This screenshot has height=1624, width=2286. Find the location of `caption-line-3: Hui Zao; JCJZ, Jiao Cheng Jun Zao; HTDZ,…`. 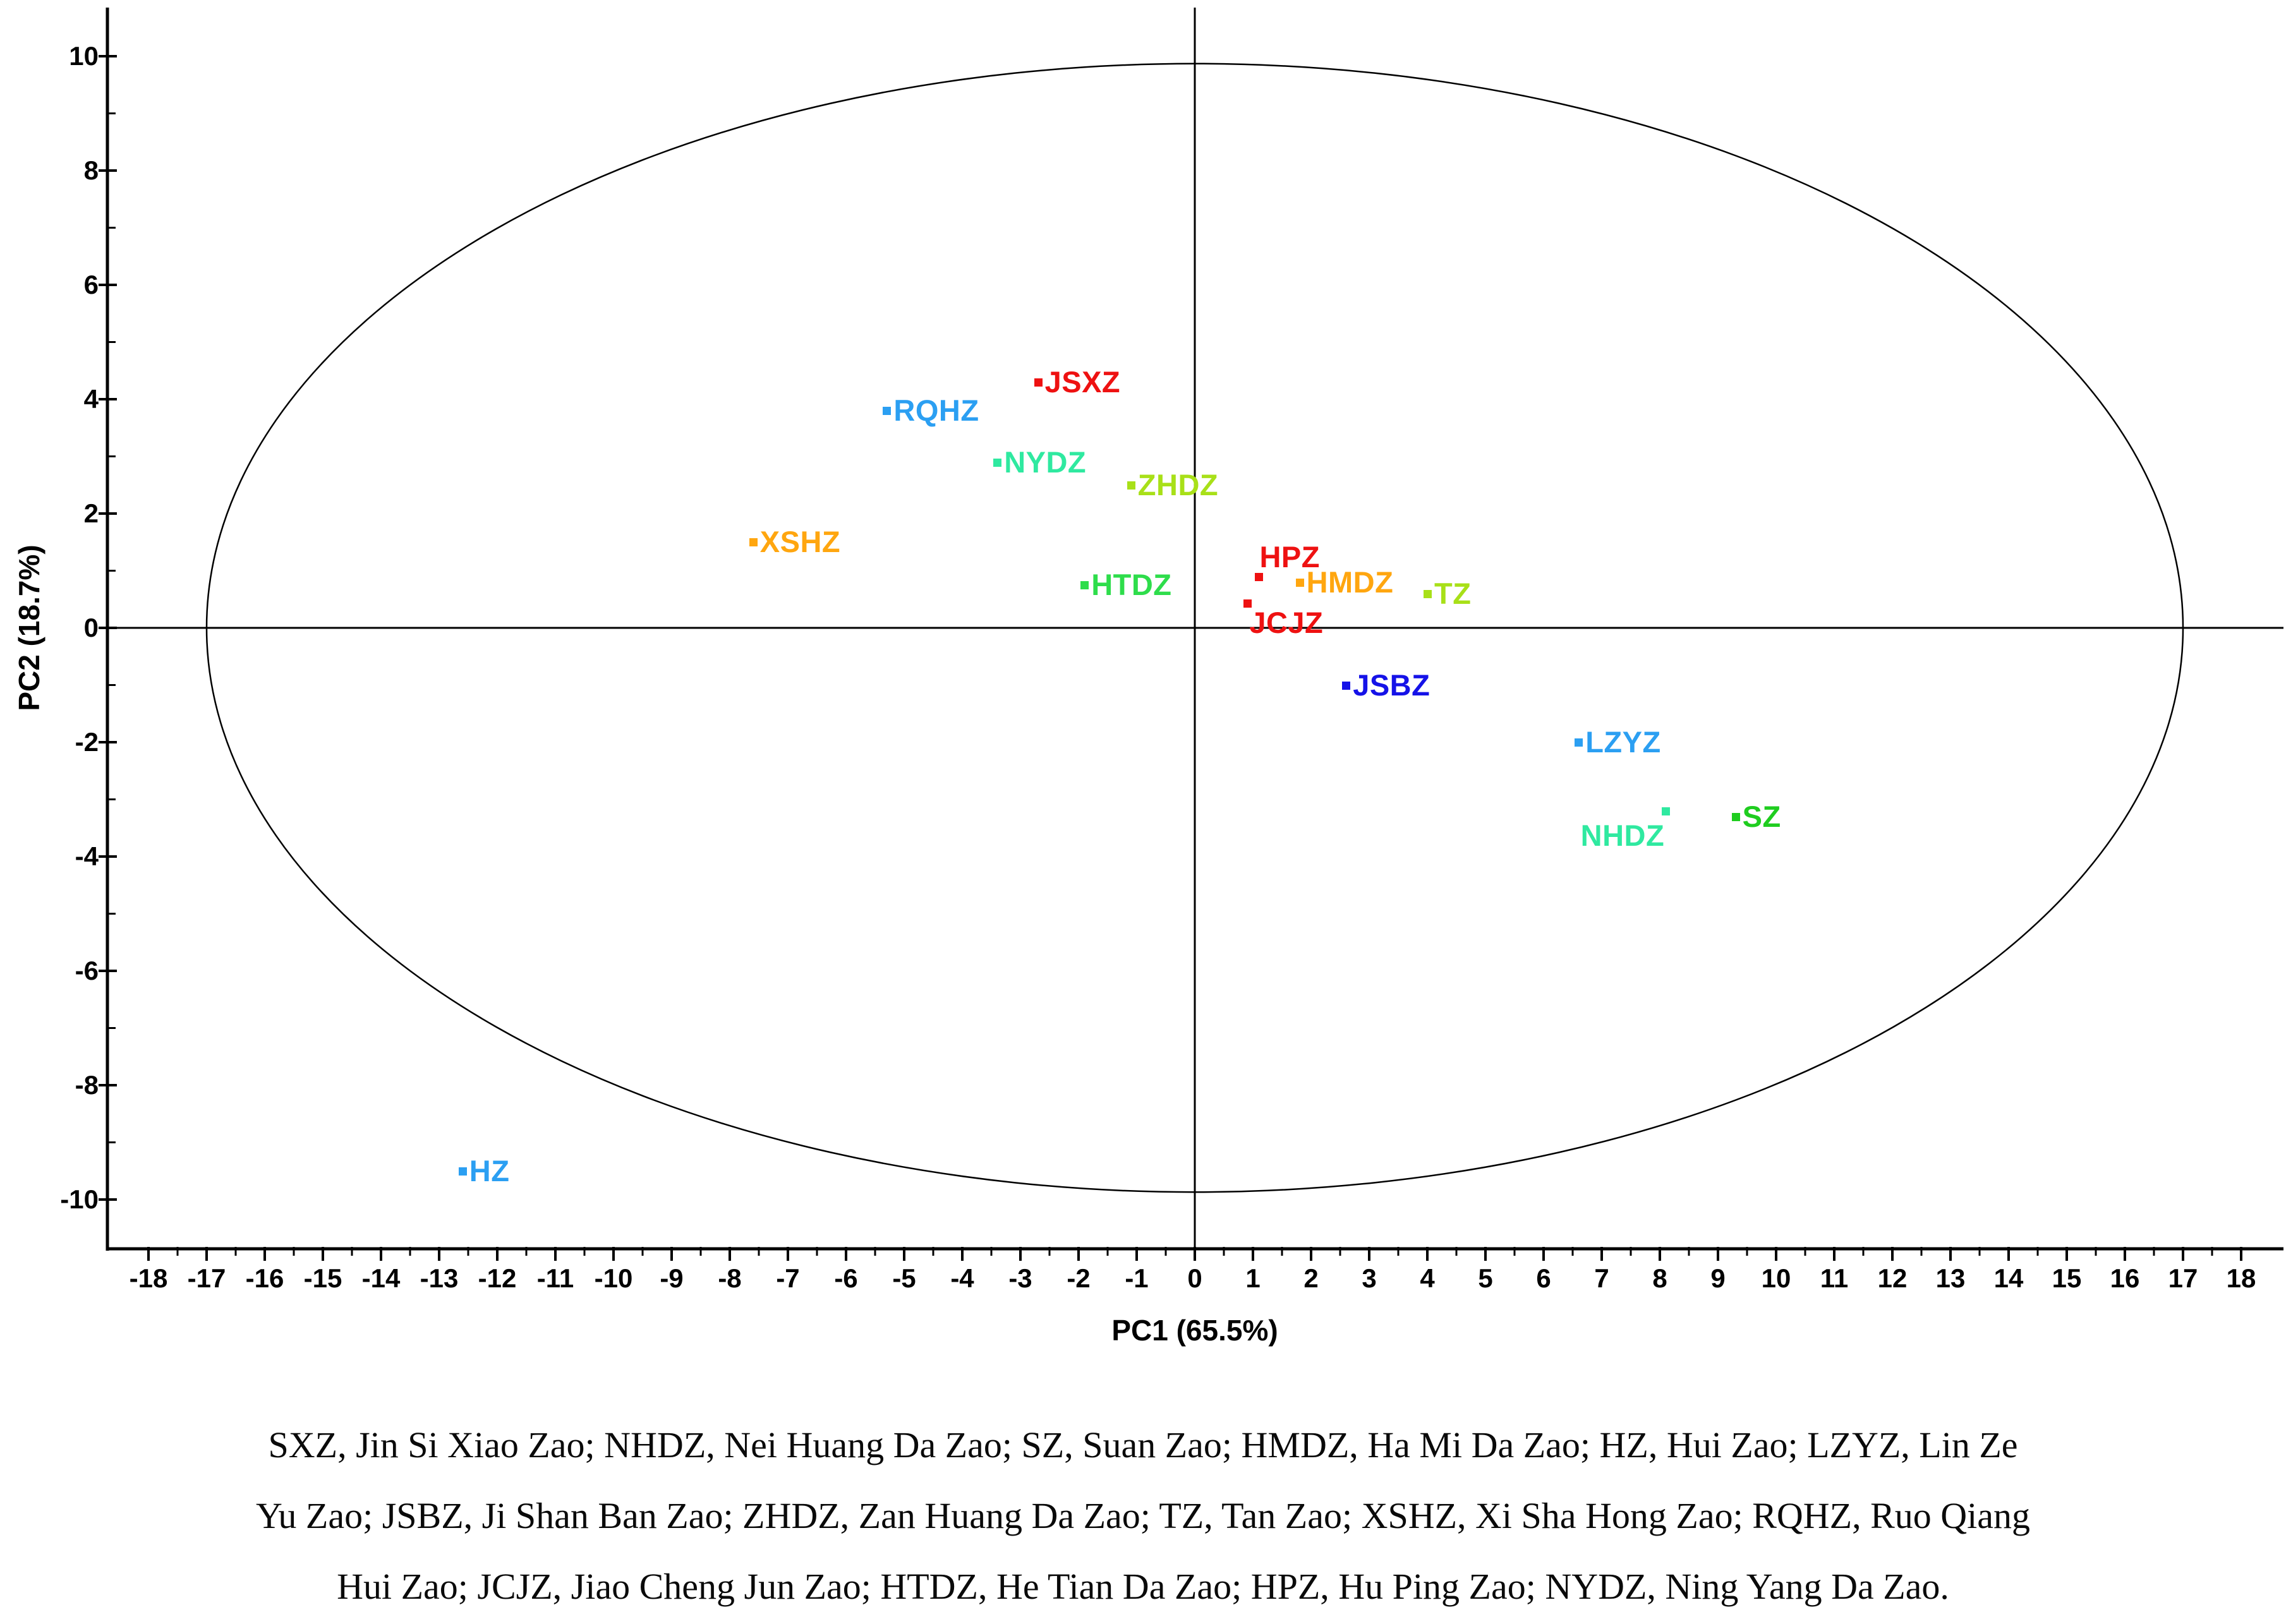

caption-line-3: Hui Zao; JCJZ, Jiao Cheng Jun Zao; HTDZ,… is located at coordinates (1143, 1587).